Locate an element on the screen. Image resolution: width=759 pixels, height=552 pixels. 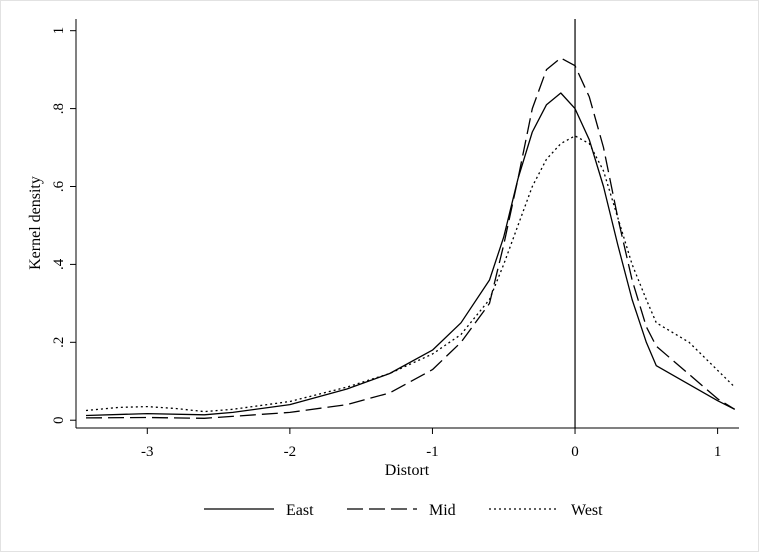
y-tick-label: .8 is located at coordinates (59, 108).